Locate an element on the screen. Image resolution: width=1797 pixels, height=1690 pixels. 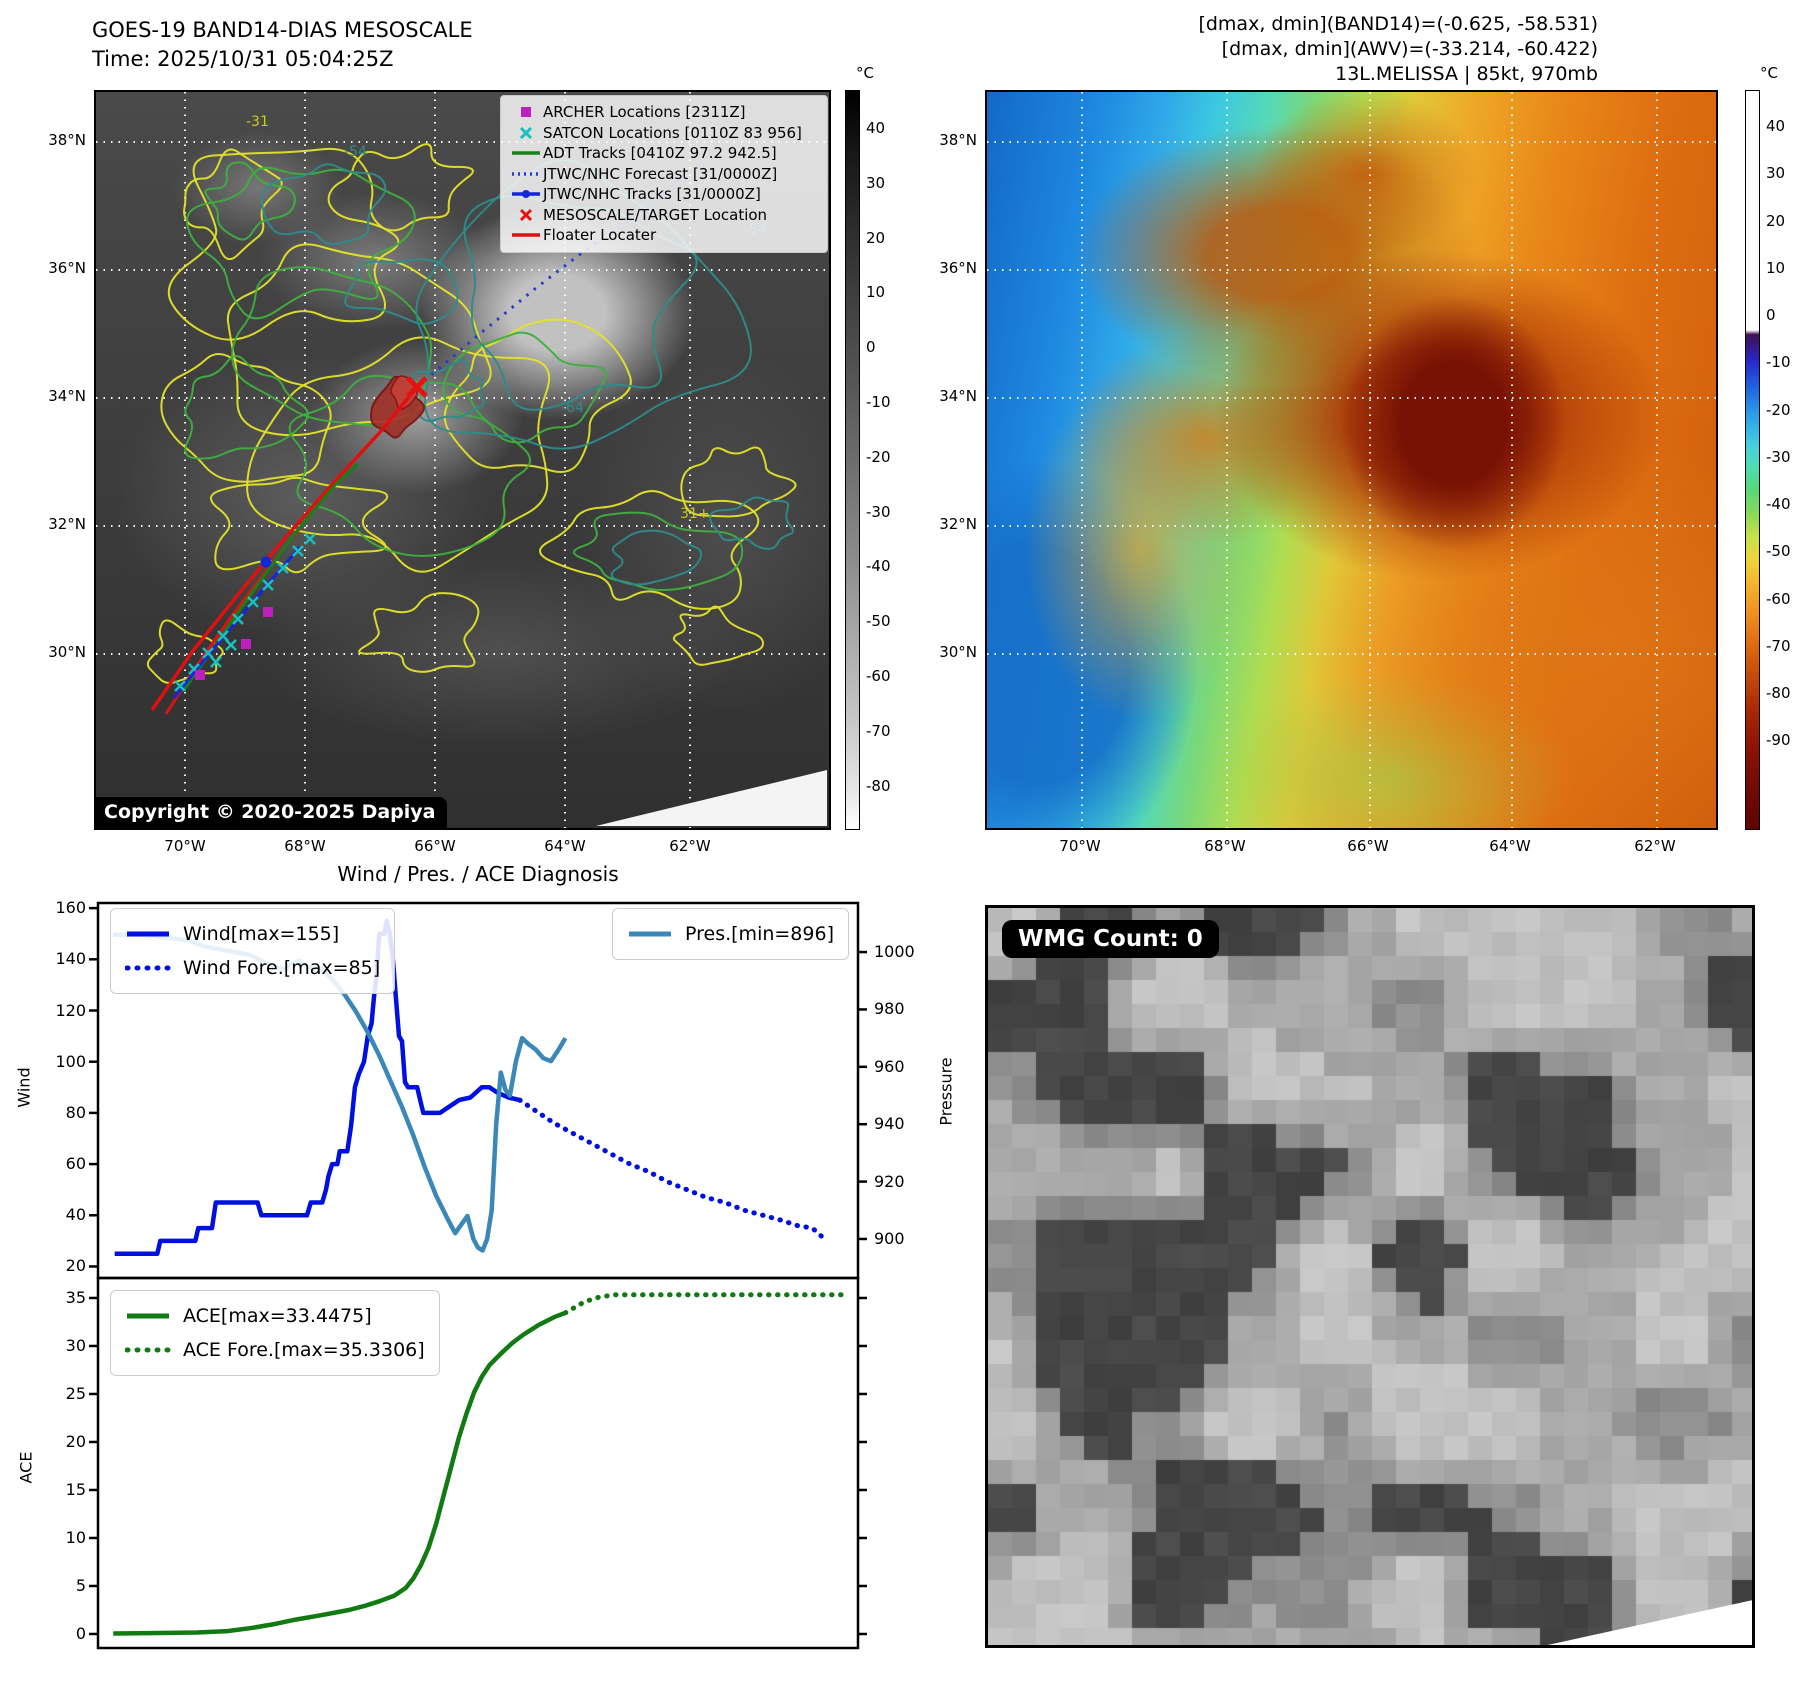
colorbar-tick-label: 40 is located at coordinates (876, 128).